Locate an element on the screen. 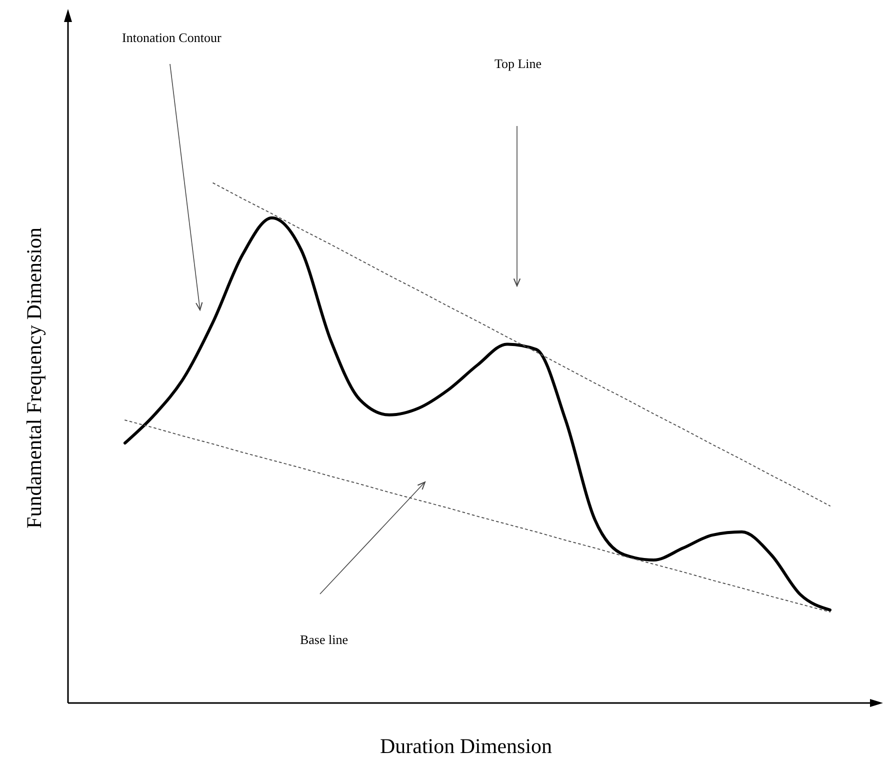 Image resolution: width=892 pixels, height=769 pixels. x-axis-title: Duration Dimension is located at coordinates (466, 746).